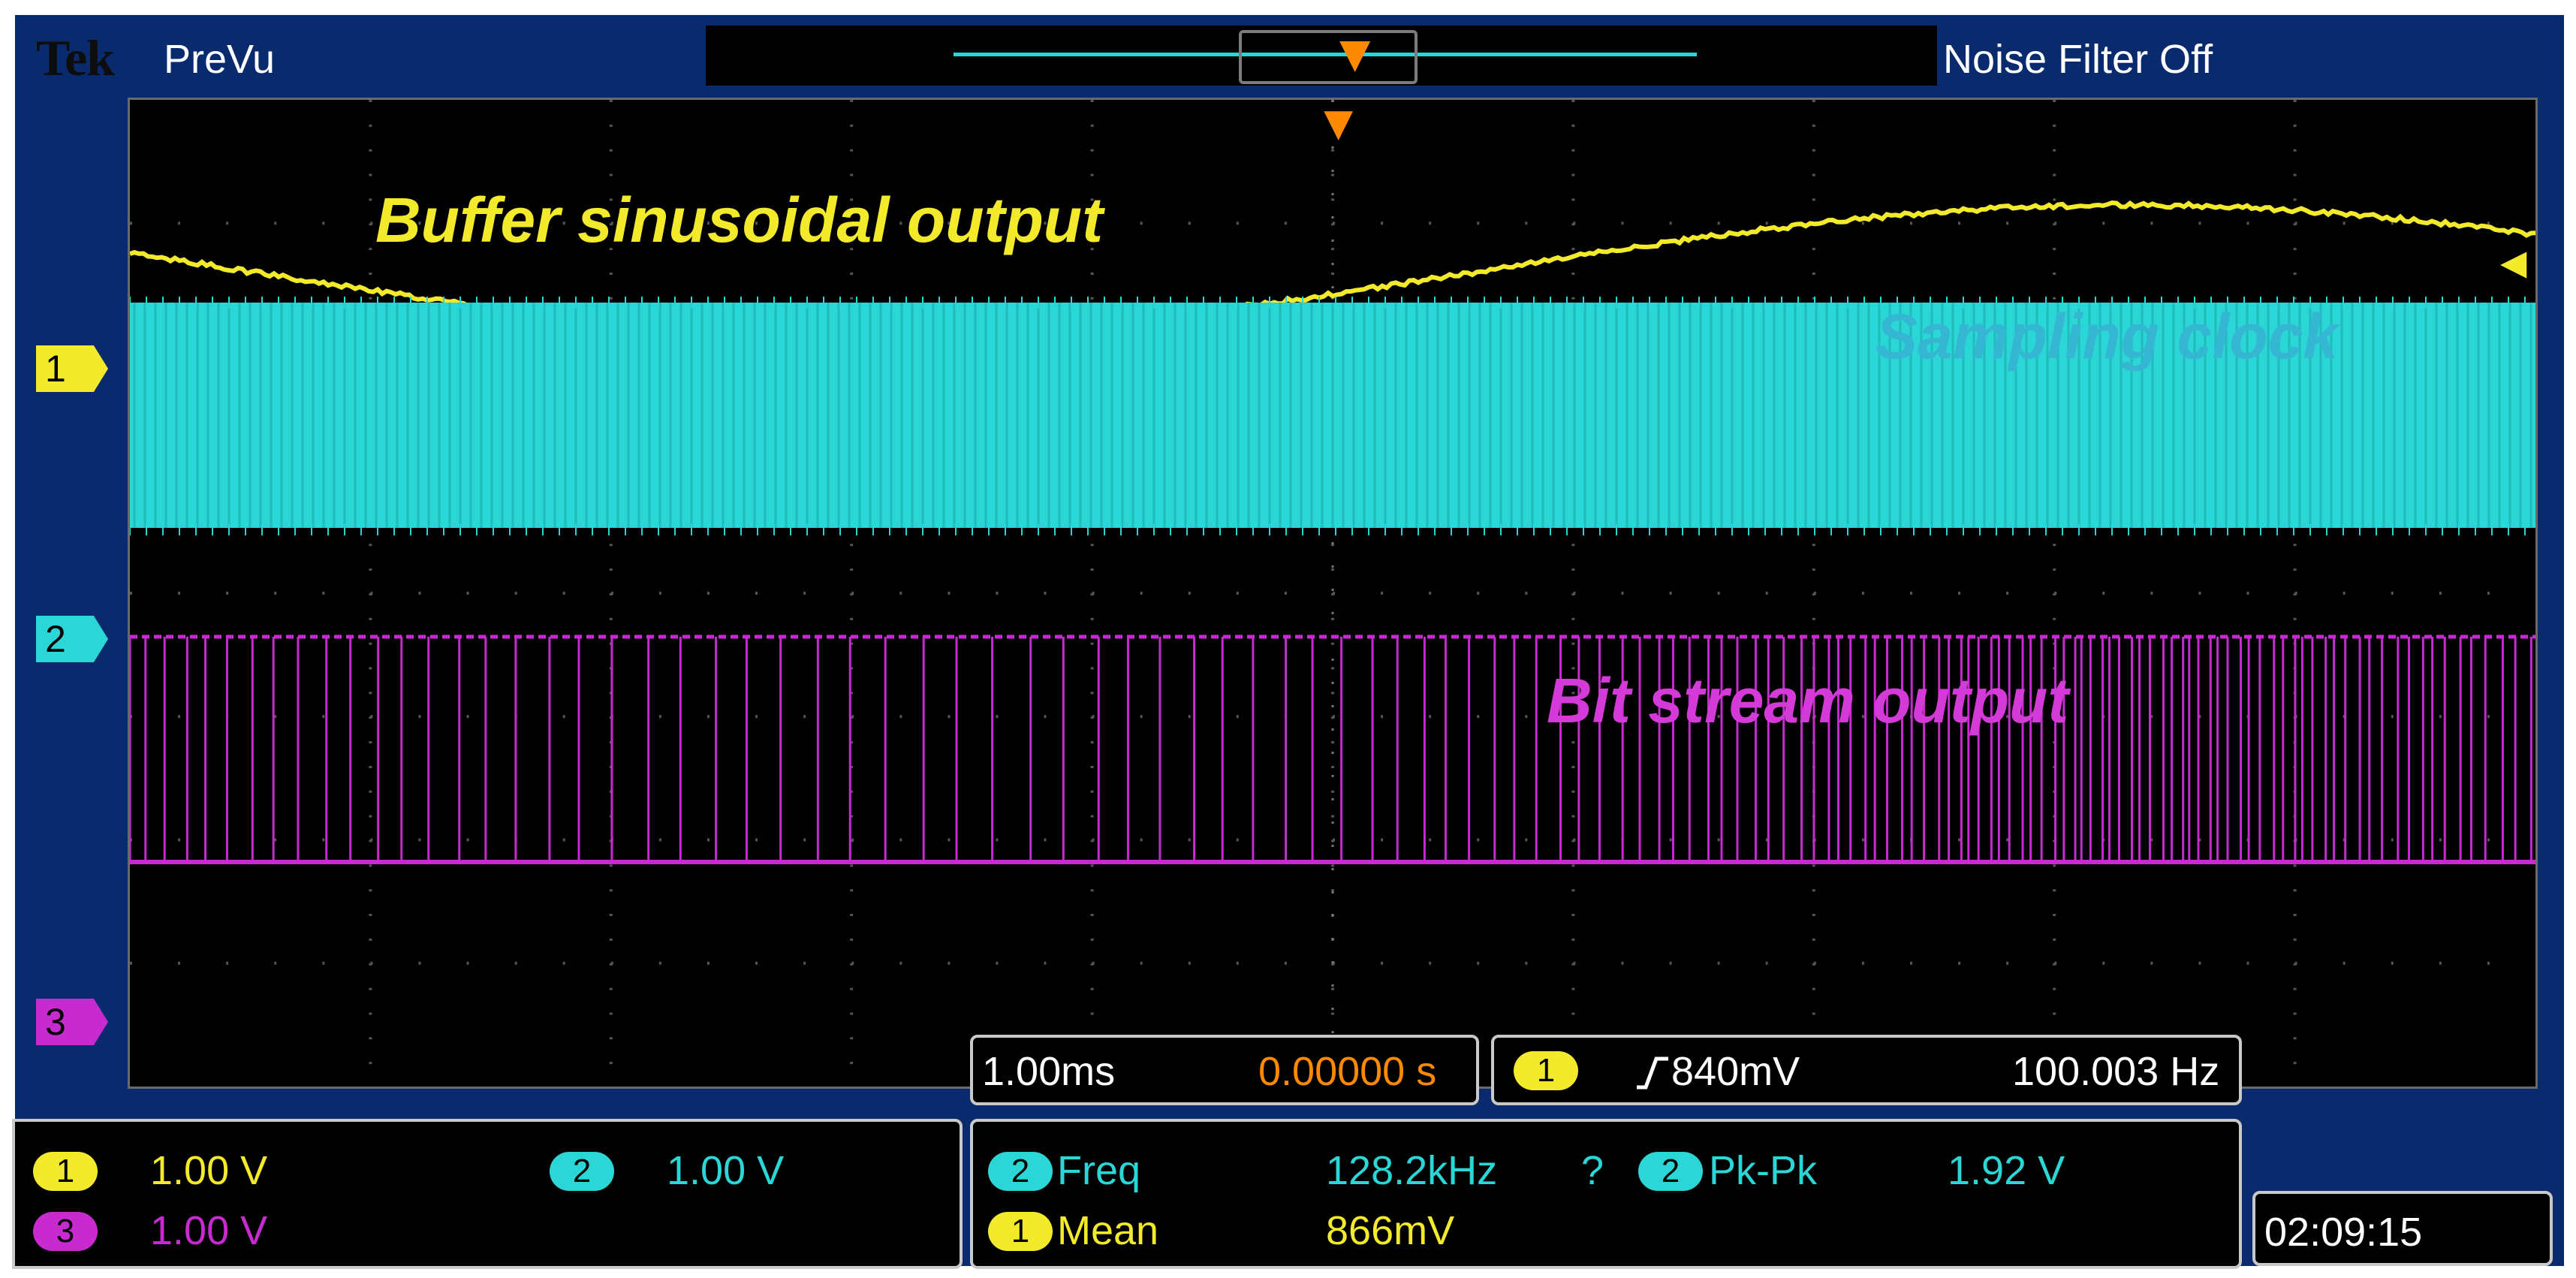 This screenshot has height=1278, width=2576. Describe the element at coordinates (1098, 1170) in the screenshot. I see `freq-label: Freq` at that location.